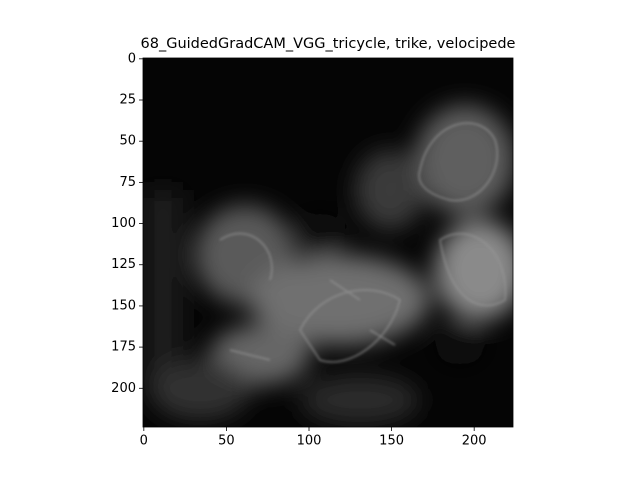 The image size is (640, 480). What do you see at coordinates (391, 441) in the screenshot?
I see `x-tick-label: 150` at bounding box center [391, 441].